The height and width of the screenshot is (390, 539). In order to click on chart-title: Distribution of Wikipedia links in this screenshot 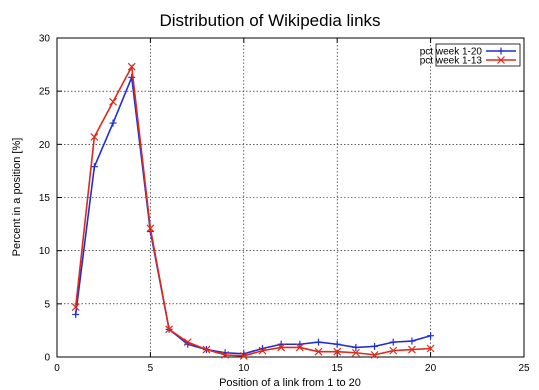, I will do `click(269, 20)`.